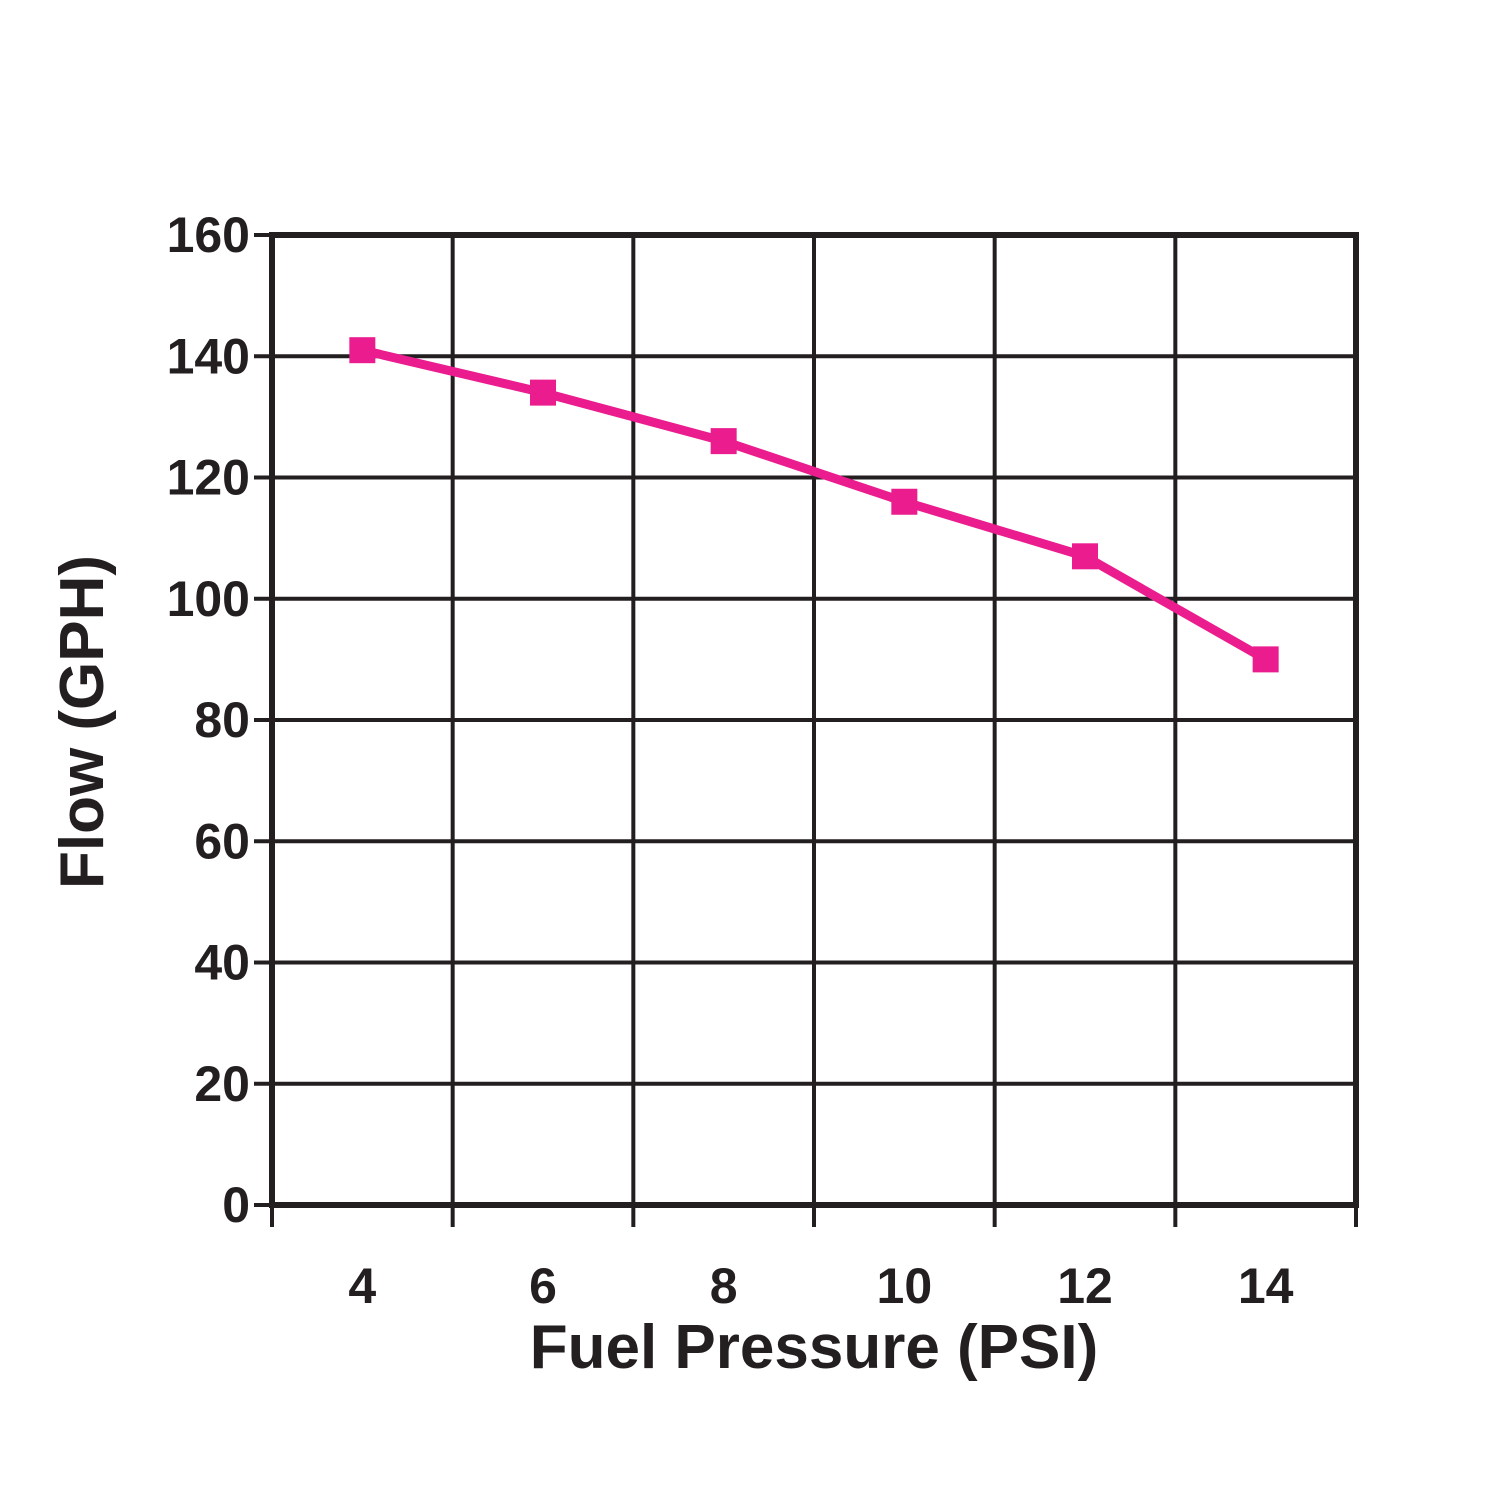 The height and width of the screenshot is (1500, 1500). I want to click on x-tick-label: 10, so click(905, 1286).